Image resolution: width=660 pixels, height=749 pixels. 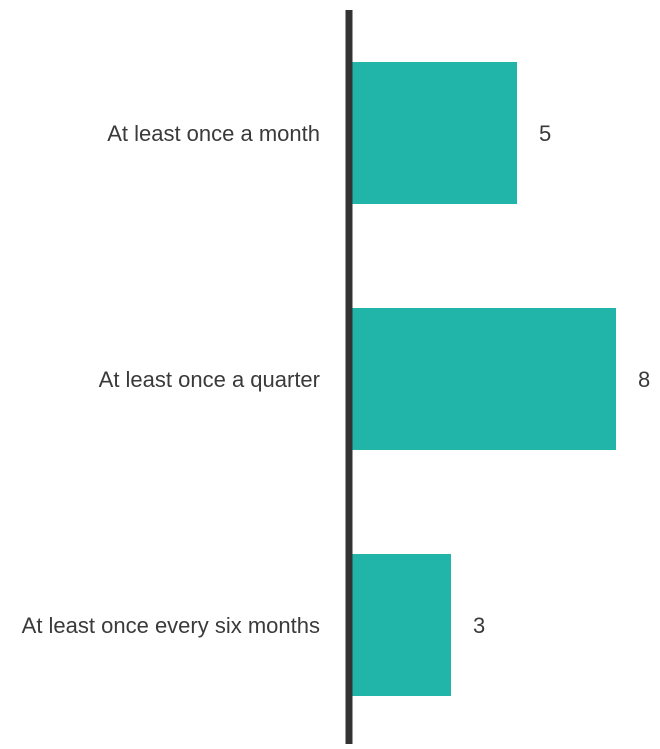 I want to click on category-label-1: At least once a month, so click(x=213, y=133).